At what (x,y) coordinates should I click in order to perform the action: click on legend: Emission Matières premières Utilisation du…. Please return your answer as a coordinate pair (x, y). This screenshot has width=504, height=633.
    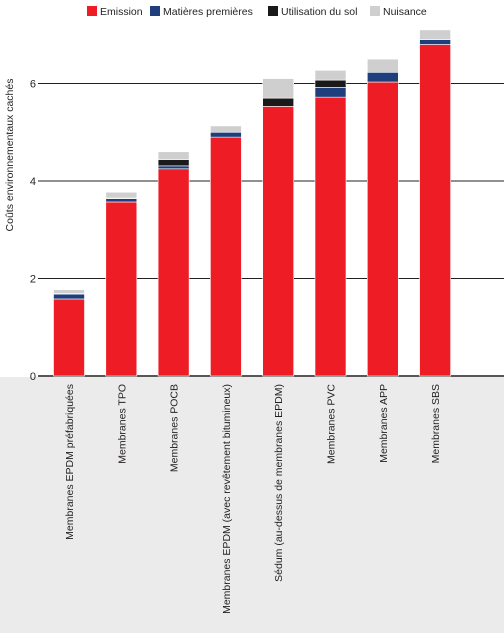
    Looking at the image, I should click on (257, 12).